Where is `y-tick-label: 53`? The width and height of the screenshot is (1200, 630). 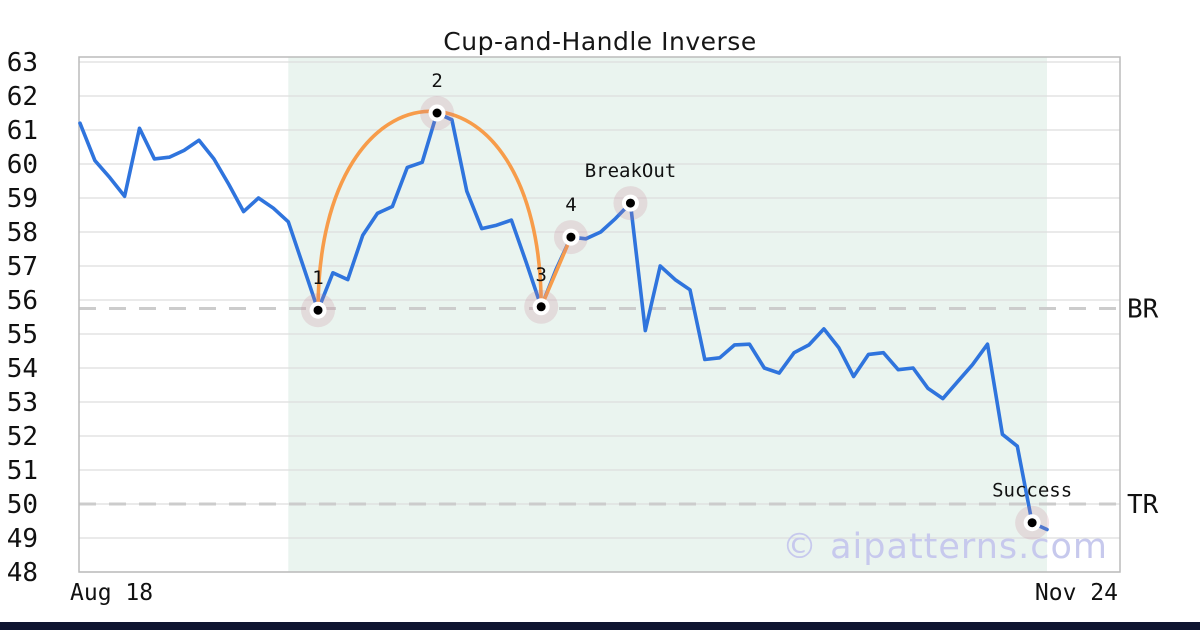 y-tick-label: 53 is located at coordinates (22, 403).